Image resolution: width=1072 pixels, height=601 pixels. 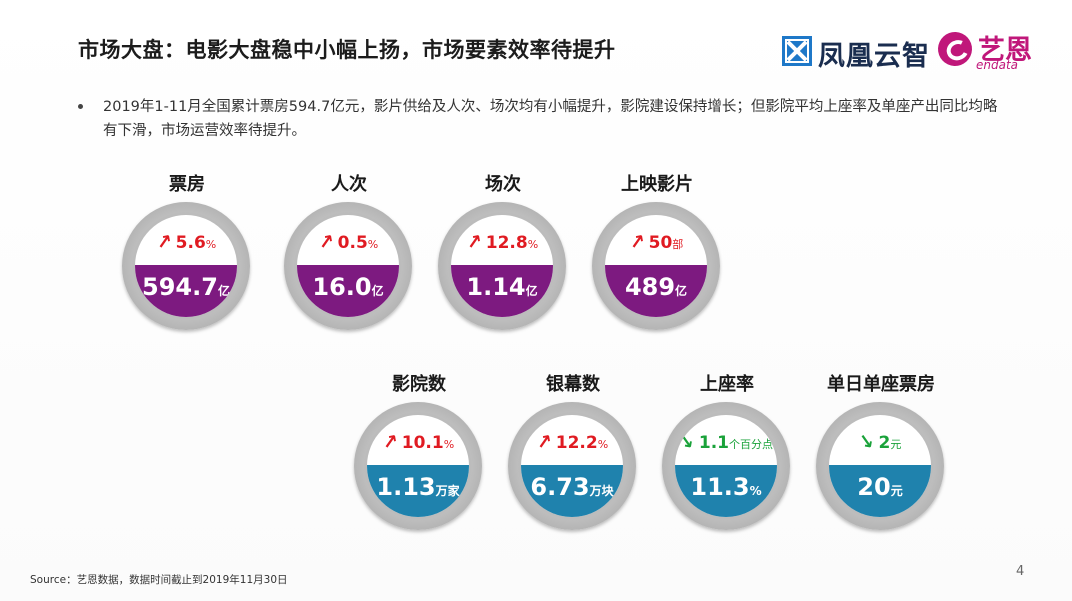 I want to click on fenghuang-logo: 凤凰云智, so click(x=857, y=53).